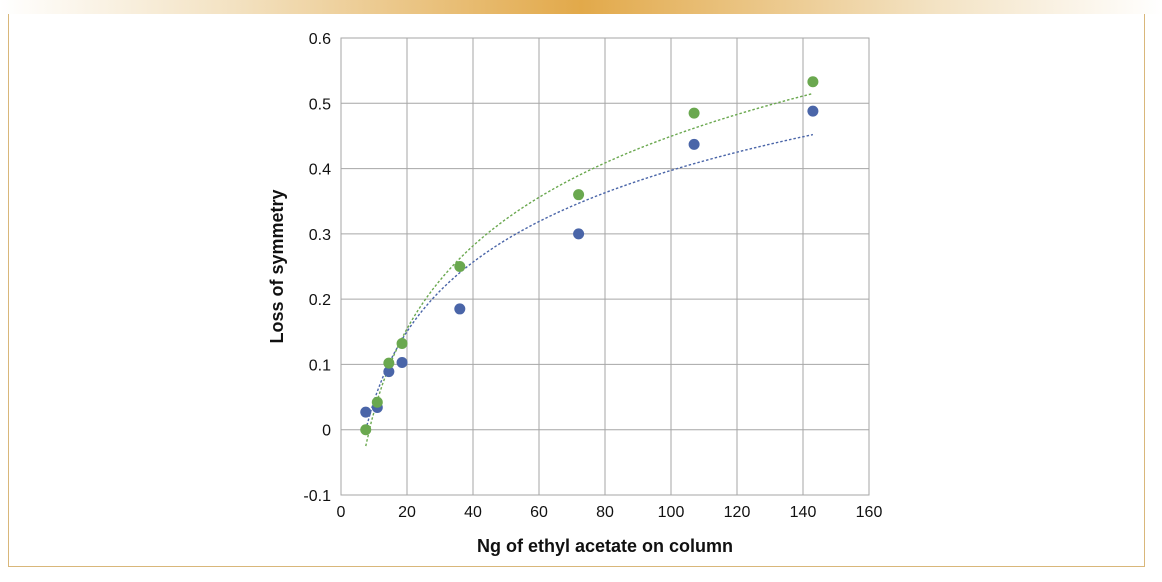 The image size is (1162, 582). I want to click on y-tick-label: 0.3, so click(320, 235).